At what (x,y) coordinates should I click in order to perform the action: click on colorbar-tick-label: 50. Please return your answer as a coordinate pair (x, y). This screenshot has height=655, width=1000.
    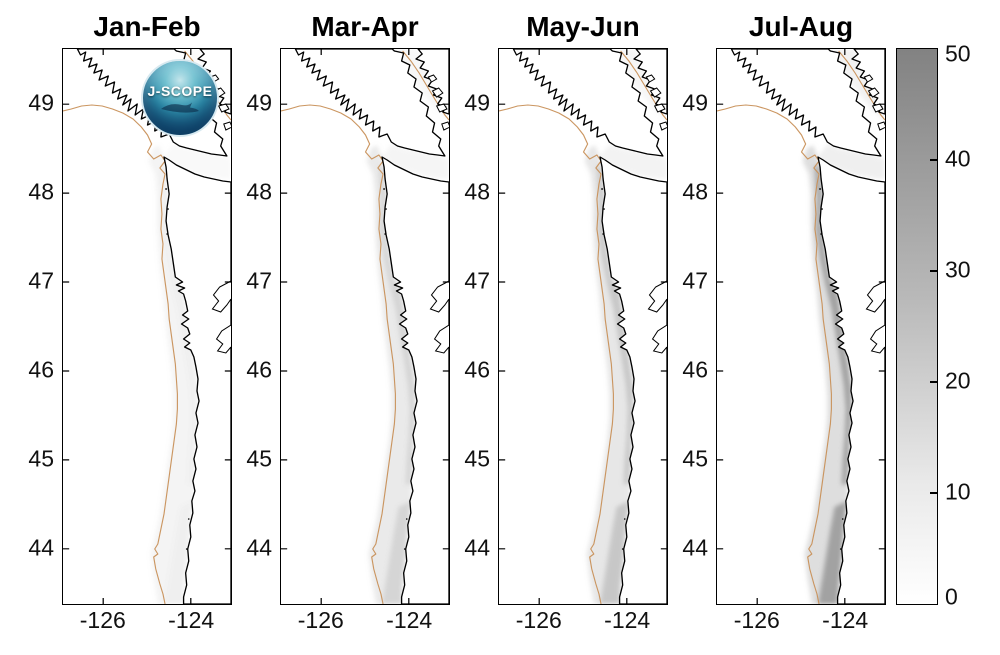
    Looking at the image, I should click on (958, 53).